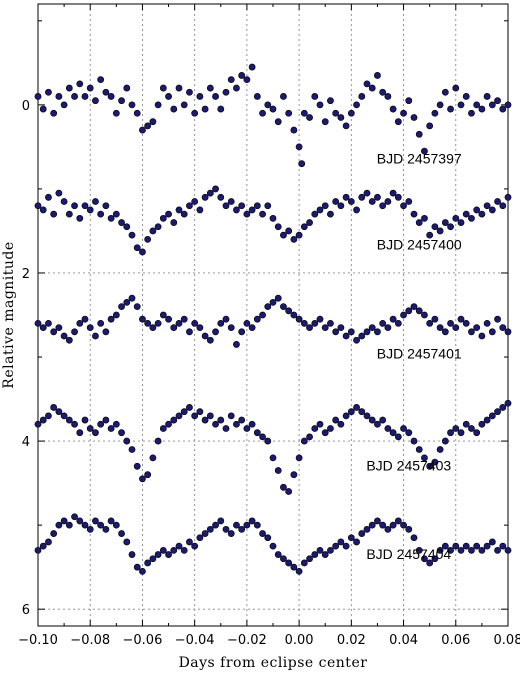  What do you see at coordinates (26, 106) in the screenshot?
I see `y-tick-label: 0` at bounding box center [26, 106].